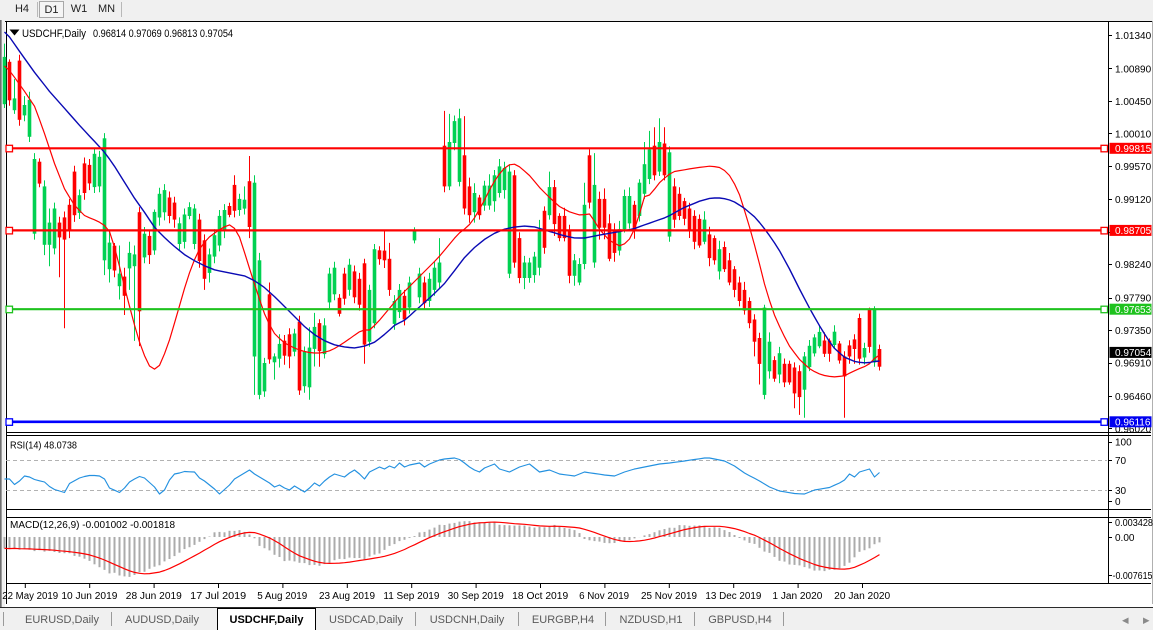 The height and width of the screenshot is (630, 1153). I want to click on svg-text: 18 Oct 2019, so click(540, 596).